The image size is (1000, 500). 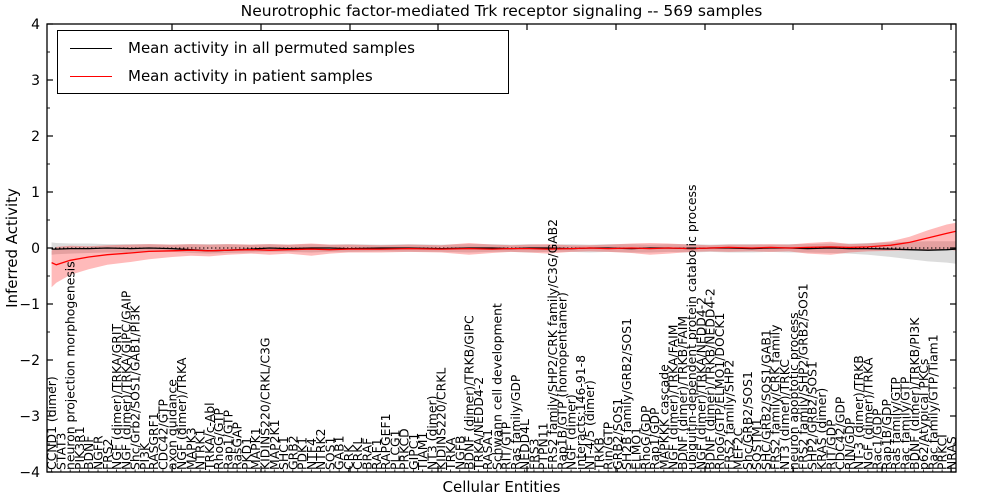 I want to click on x-tick-label: RASA1, so click(x=487, y=449).